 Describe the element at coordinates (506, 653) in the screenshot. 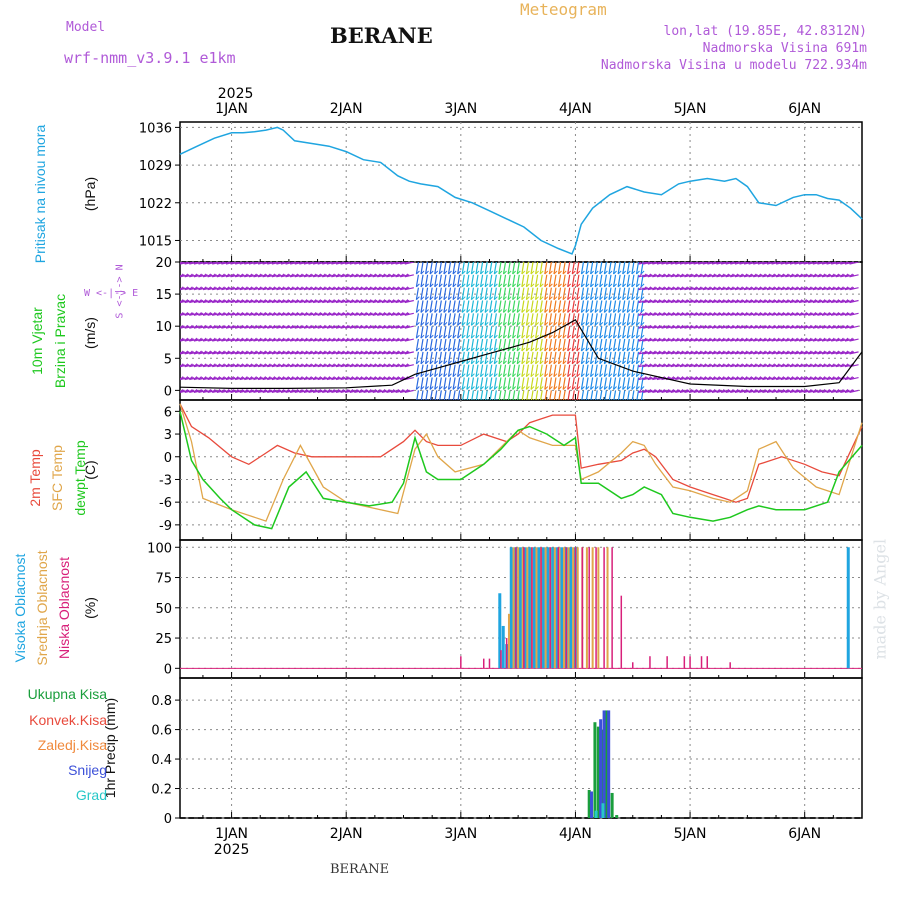

I see `cloud-low-bar` at that location.